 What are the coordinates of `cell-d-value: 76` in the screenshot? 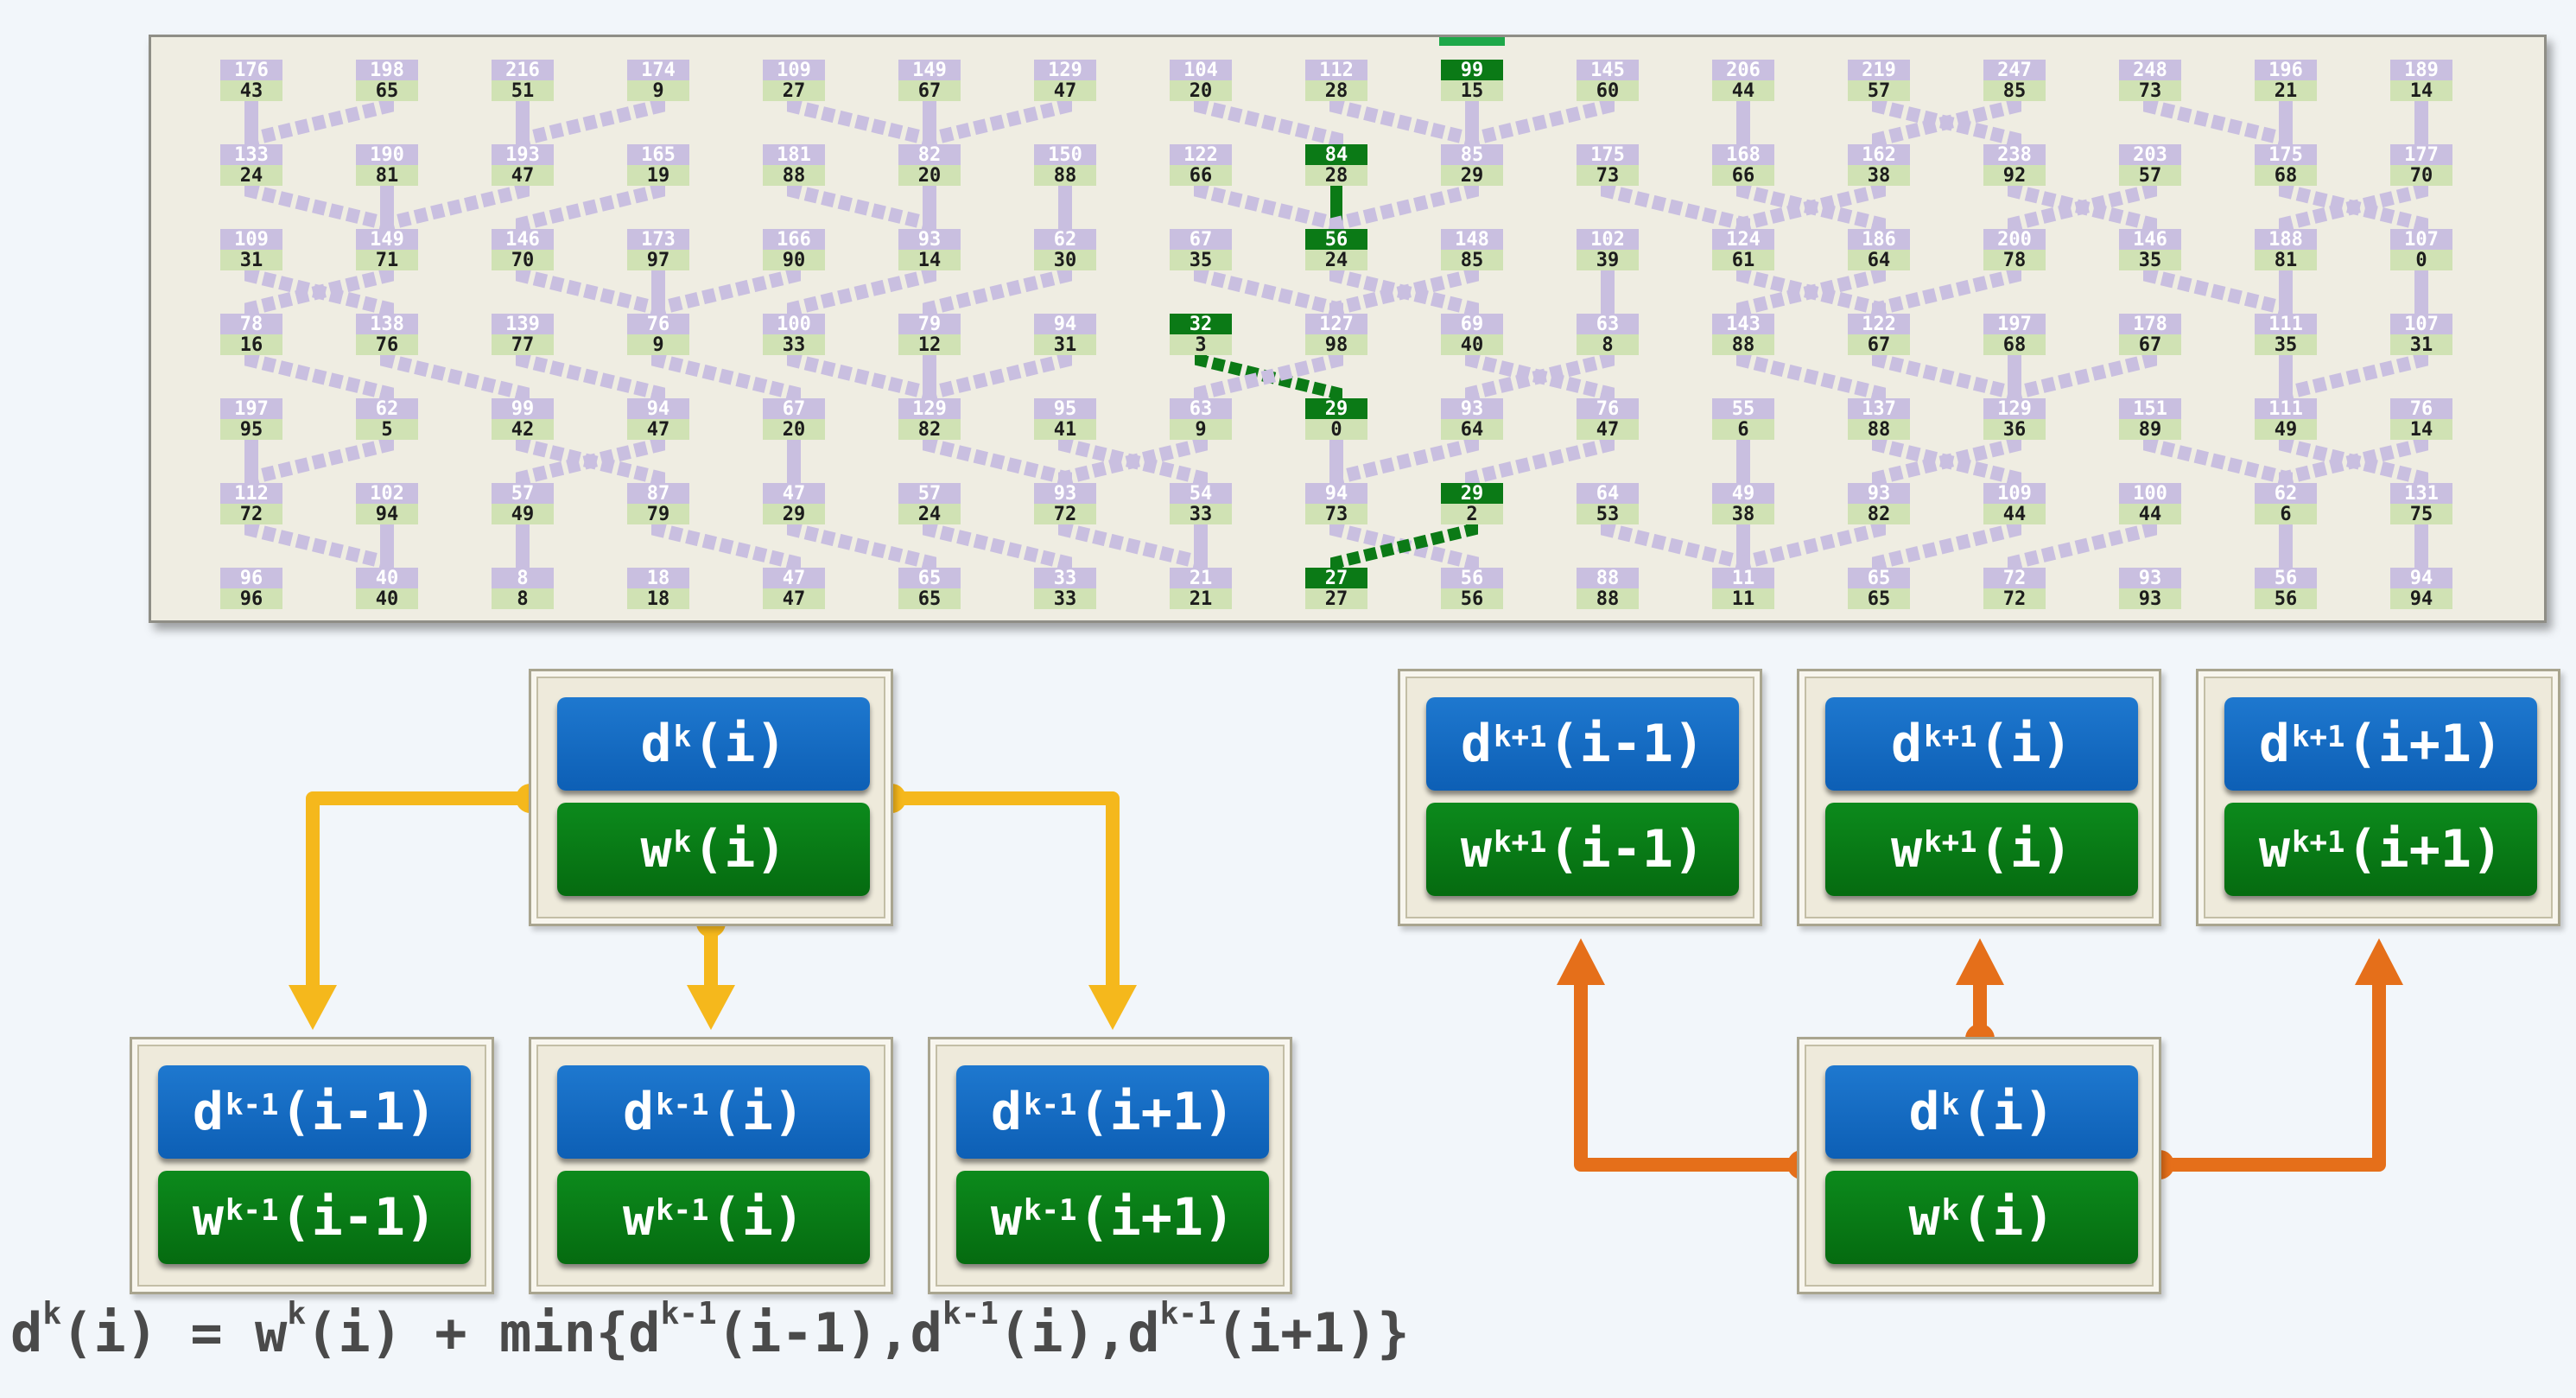 It's located at (2421, 409).